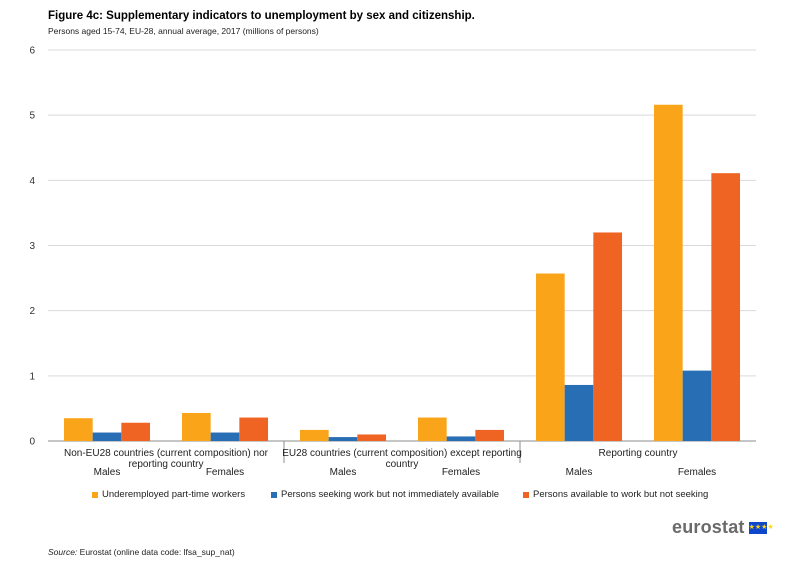 Image resolution: width=800 pixels, height=579 pixels. What do you see at coordinates (490, 435) in the screenshot?
I see `bar-s2-c3` at bounding box center [490, 435].